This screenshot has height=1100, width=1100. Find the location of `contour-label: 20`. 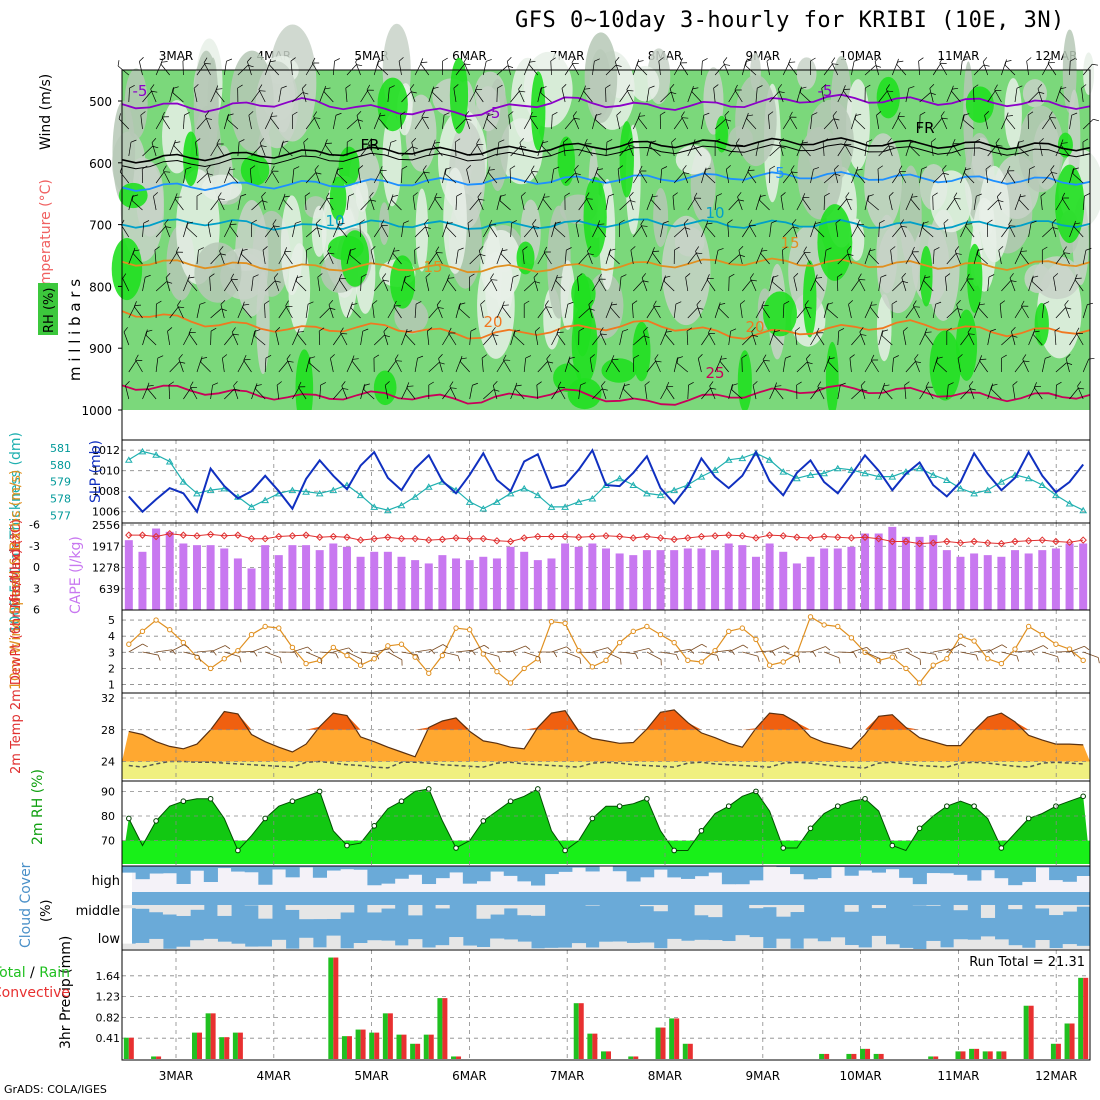

contour-label: 20 is located at coordinates (754, 327).